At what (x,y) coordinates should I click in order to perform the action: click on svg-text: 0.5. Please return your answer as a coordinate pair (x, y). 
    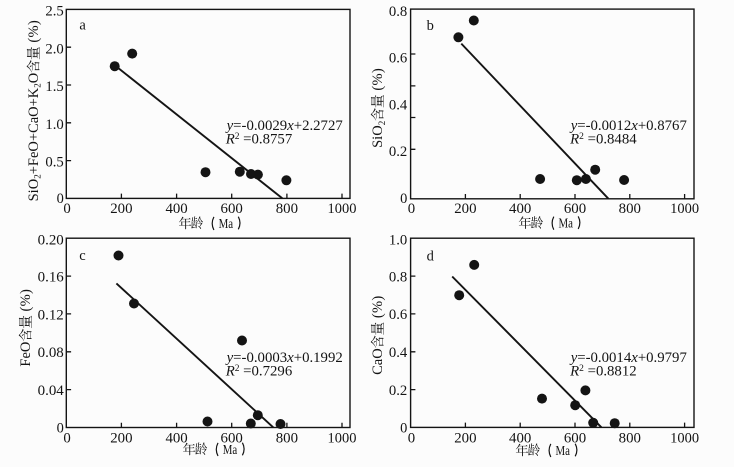
    Looking at the image, I should click on (54, 163).